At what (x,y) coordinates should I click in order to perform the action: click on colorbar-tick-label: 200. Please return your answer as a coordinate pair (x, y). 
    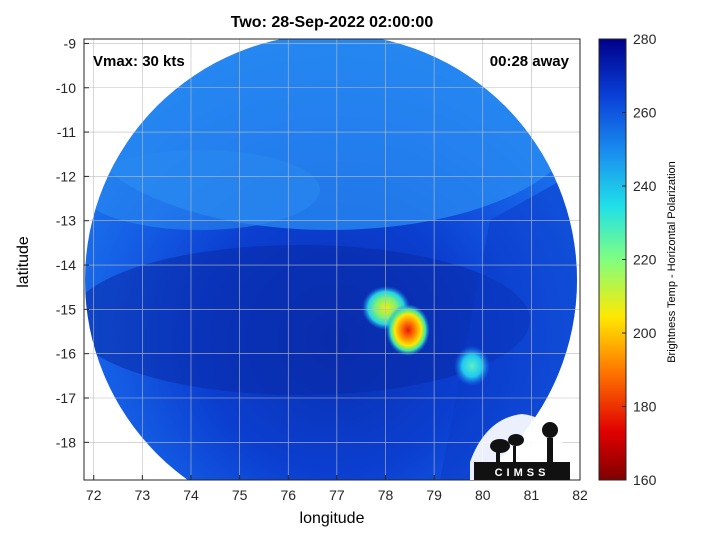
    Looking at the image, I should click on (645, 333).